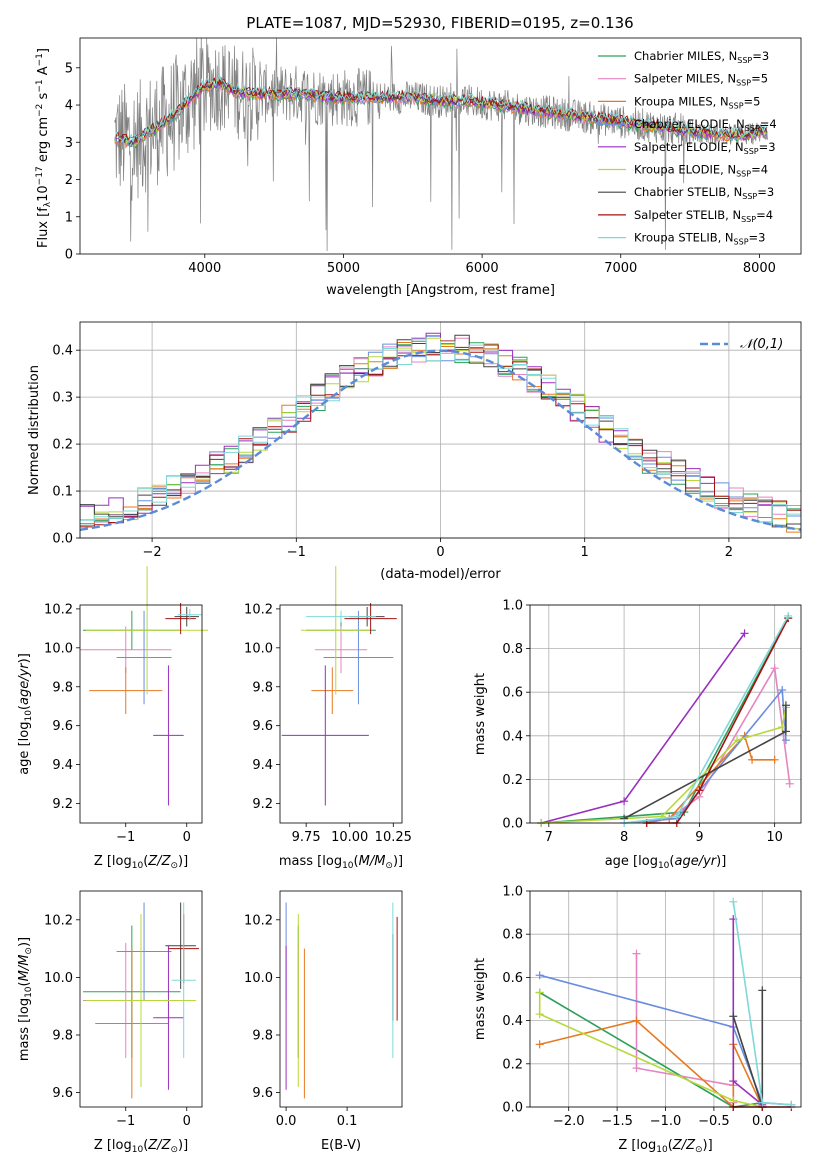 The height and width of the screenshot is (1170, 819). Describe the element at coordinates (69, 143) in the screenshot. I see `y-tick-label: 3` at that location.